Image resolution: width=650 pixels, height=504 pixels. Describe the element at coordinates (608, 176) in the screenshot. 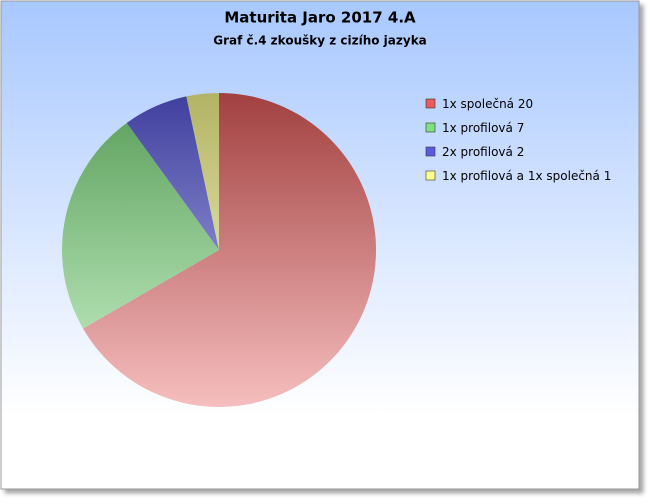

I see `legend-value: 1` at that location.